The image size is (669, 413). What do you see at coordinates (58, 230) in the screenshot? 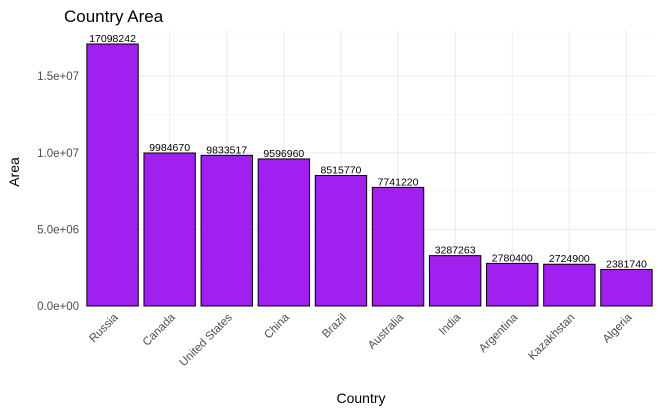
I see `y-tick-label: 5.0e+06` at bounding box center [58, 230].